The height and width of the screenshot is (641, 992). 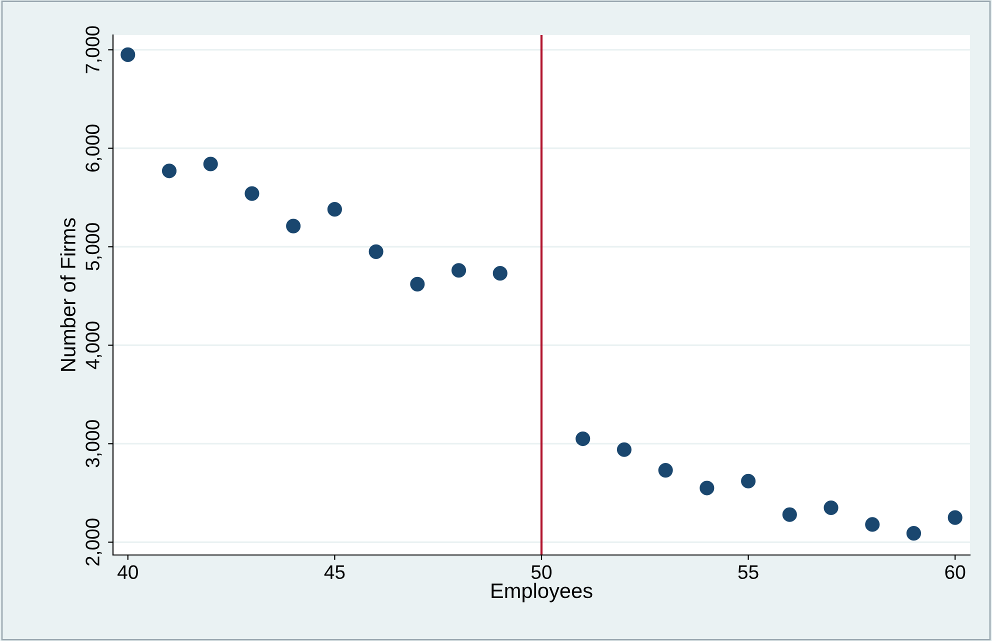 What do you see at coordinates (334, 572) in the screenshot?
I see `x-tick-label: 45` at bounding box center [334, 572].